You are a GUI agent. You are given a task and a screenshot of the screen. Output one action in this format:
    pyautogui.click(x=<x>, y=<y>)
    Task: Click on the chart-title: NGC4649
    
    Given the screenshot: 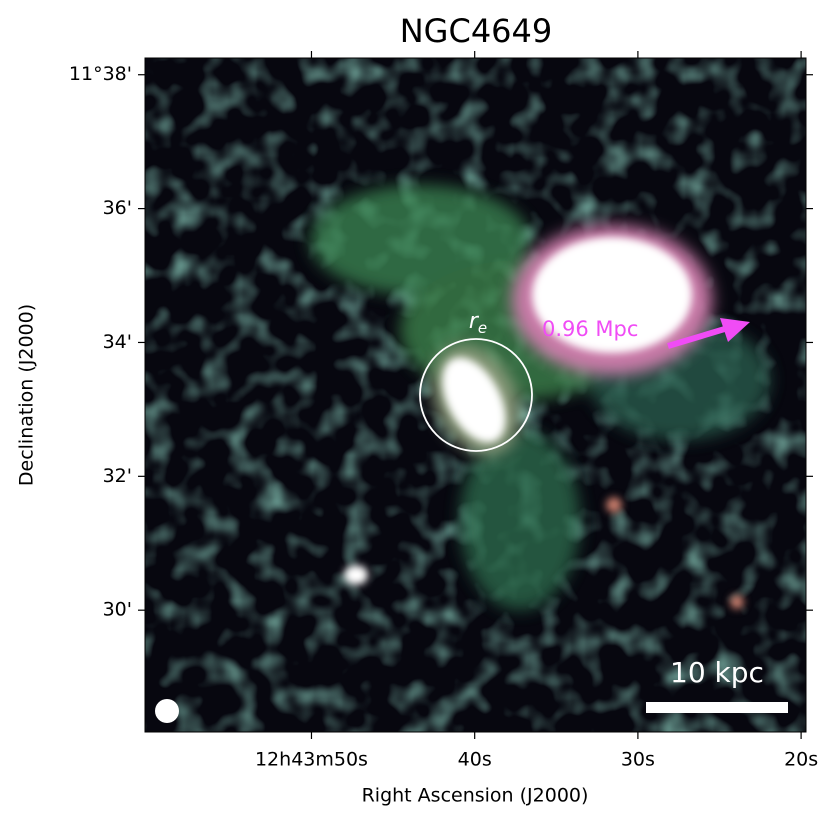 What is the action you would take?
    pyautogui.click(x=476, y=31)
    